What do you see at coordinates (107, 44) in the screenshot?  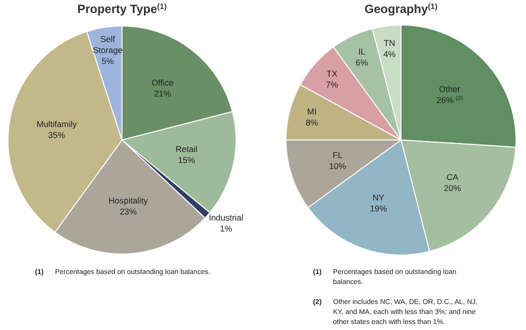 I see `slice-label: Self Storage` at bounding box center [107, 44].